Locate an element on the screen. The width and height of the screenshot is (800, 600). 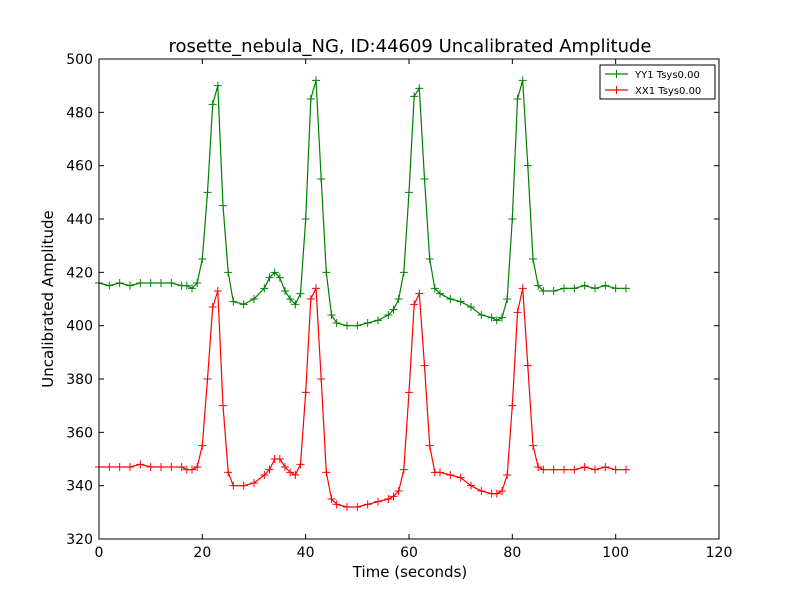
legend-entry: XX1 Tsys0.00 is located at coordinates (653, 91).